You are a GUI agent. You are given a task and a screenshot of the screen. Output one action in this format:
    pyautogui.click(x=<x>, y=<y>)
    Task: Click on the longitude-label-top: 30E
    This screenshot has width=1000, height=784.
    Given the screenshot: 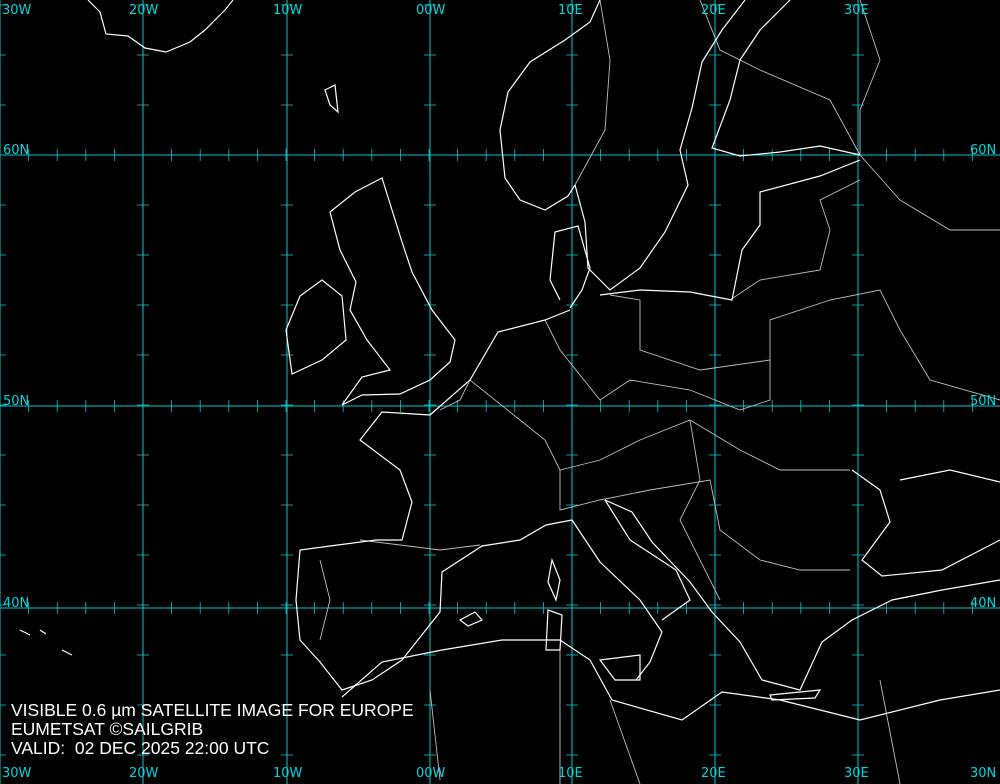 What is the action you would take?
    pyautogui.click(x=856, y=10)
    